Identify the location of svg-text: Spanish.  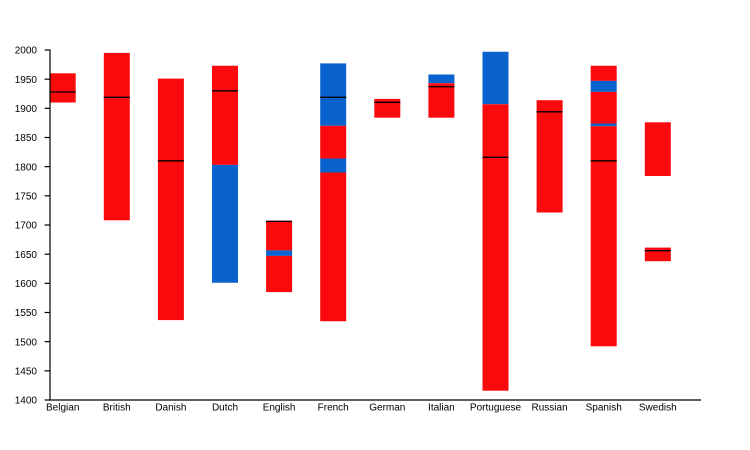
(604, 408).